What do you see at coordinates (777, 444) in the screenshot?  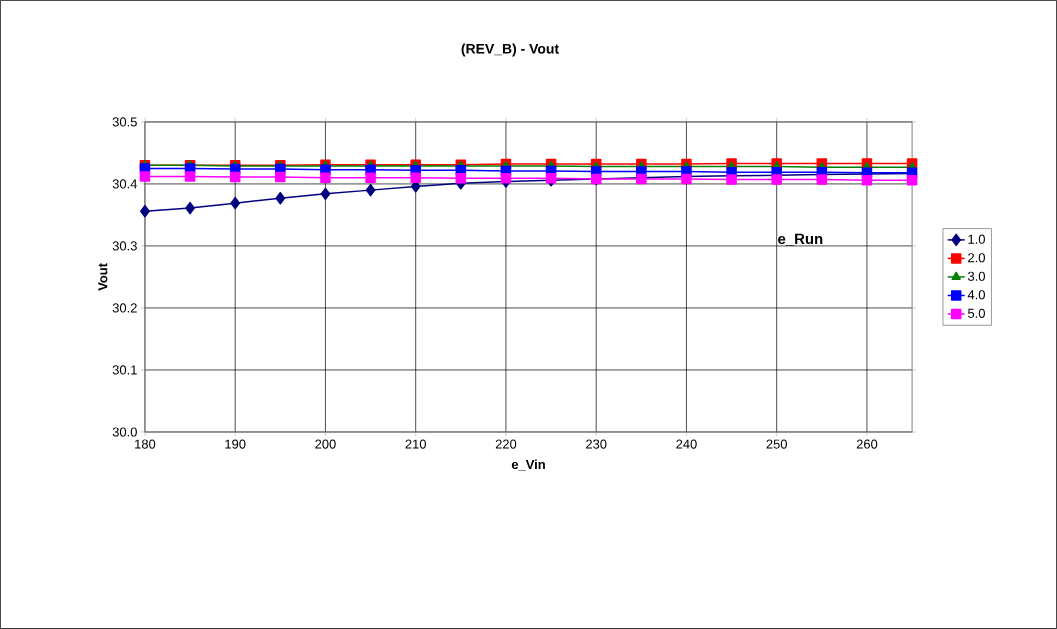 I see `x-tick-label: 250` at bounding box center [777, 444].